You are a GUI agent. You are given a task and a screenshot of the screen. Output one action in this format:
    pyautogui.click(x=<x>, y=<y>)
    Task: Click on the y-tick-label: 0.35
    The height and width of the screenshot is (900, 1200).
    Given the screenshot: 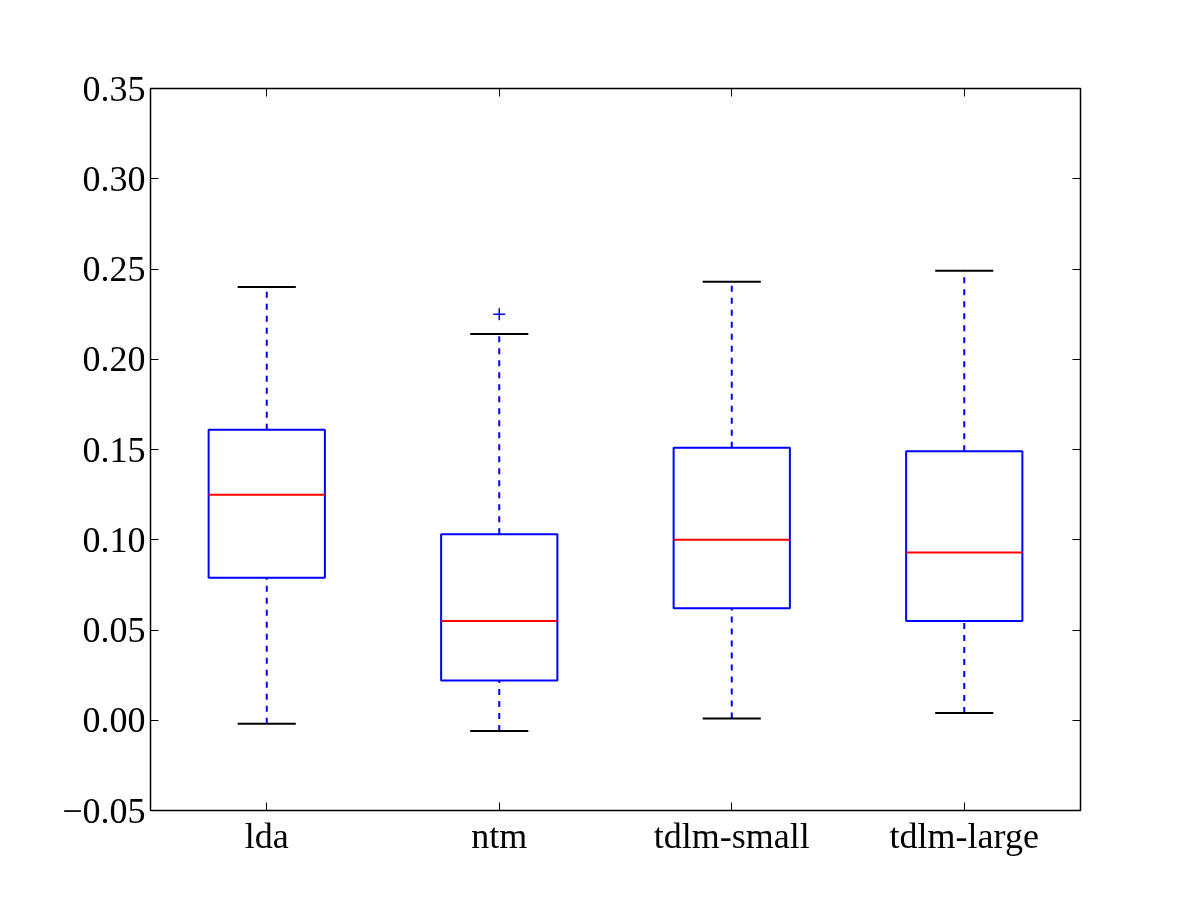 What is the action you would take?
    pyautogui.click(x=114, y=88)
    